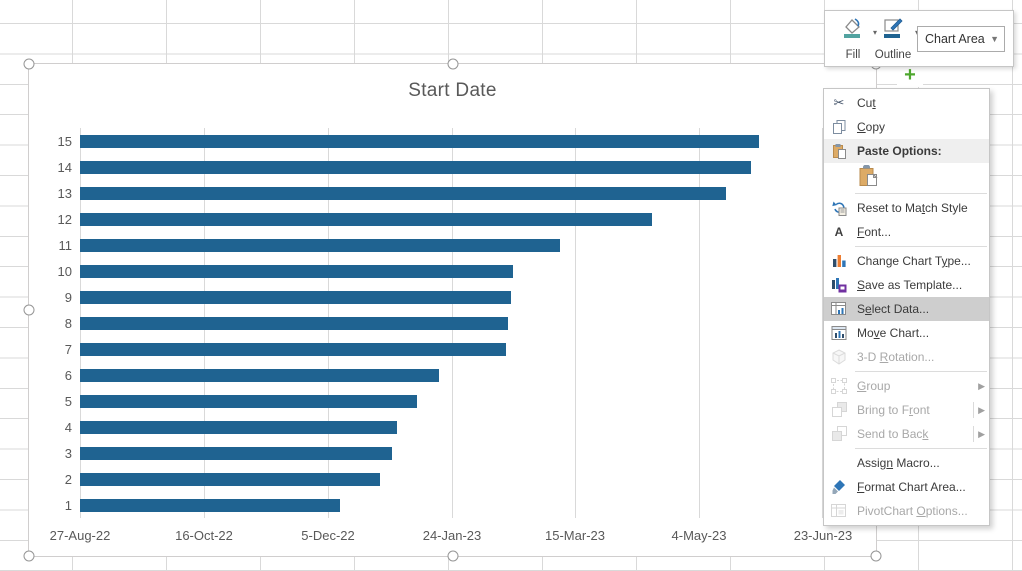  What do you see at coordinates (64, 219) in the screenshot?
I see `category-axis-label: 12` at bounding box center [64, 219].